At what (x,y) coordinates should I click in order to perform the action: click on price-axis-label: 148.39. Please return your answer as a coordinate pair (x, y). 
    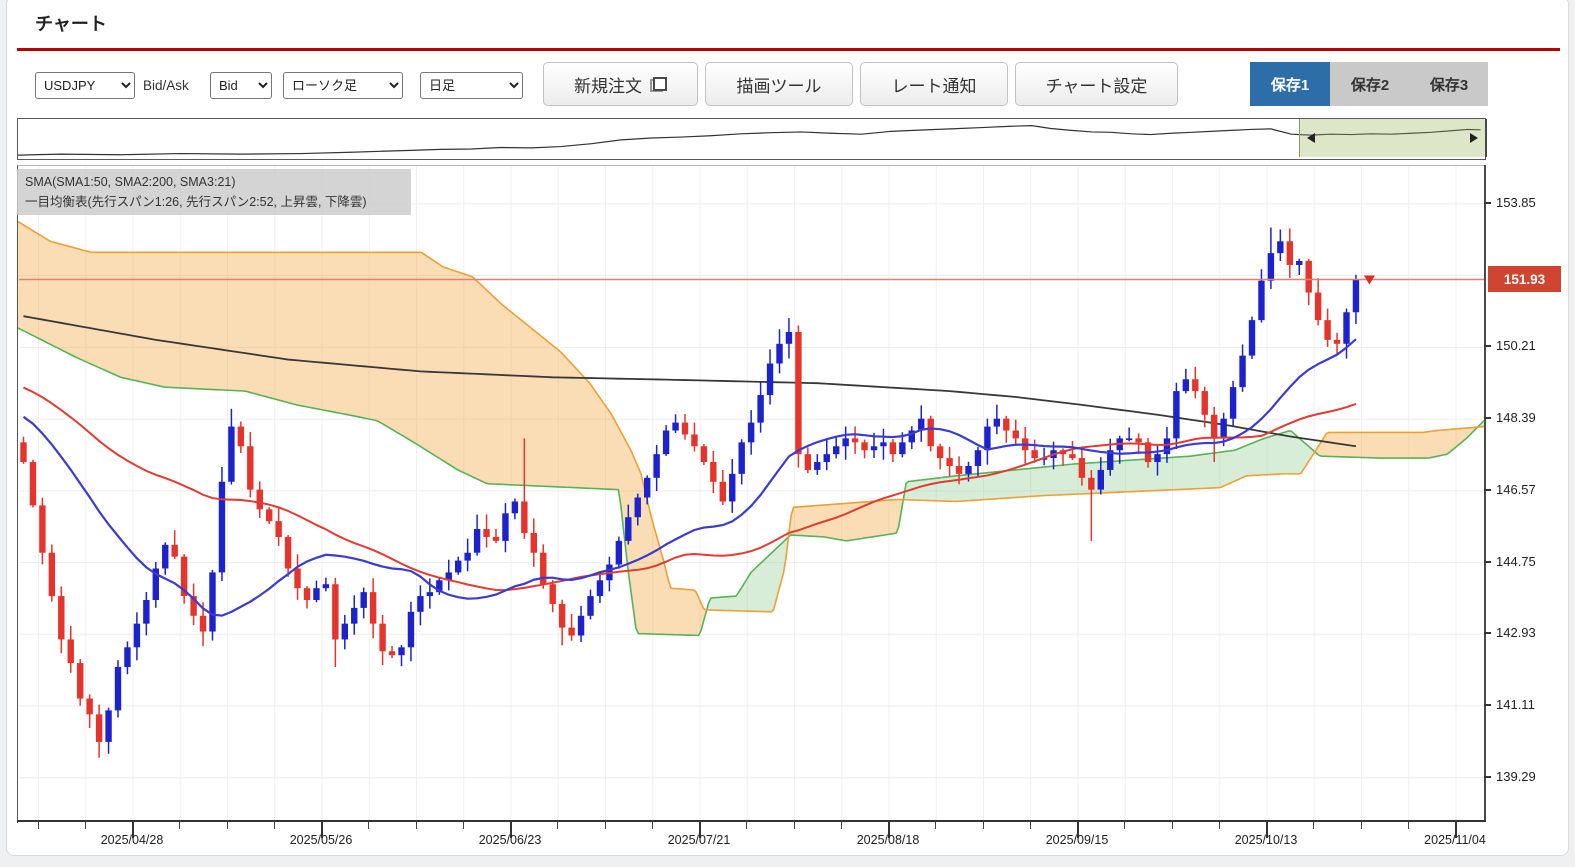
    Looking at the image, I should click on (1516, 418).